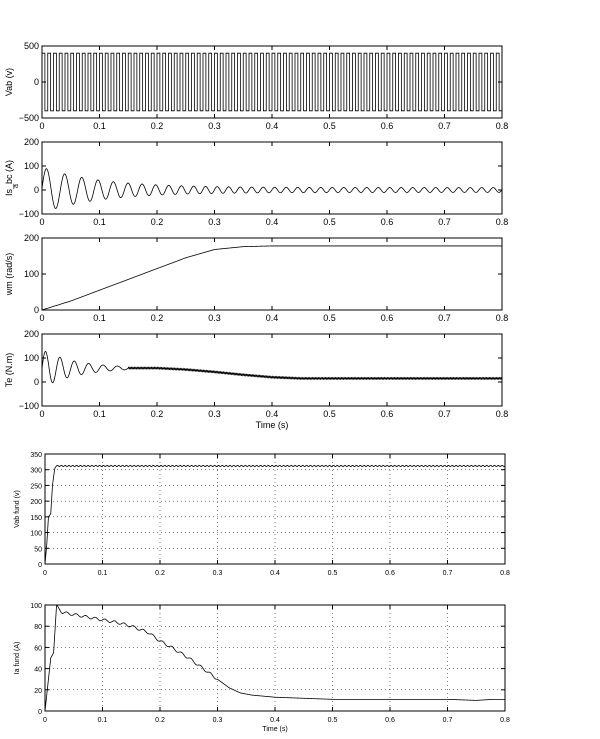 This screenshot has height=739, width=600. What do you see at coordinates (16, 186) in the screenshot?
I see `y-axis-label-subscript: a` at bounding box center [16, 186].